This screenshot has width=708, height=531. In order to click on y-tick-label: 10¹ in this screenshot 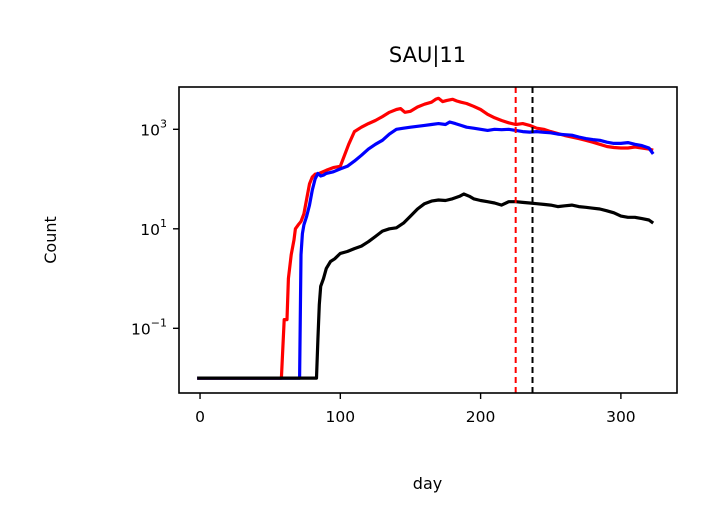, I will do `click(153, 228)`.